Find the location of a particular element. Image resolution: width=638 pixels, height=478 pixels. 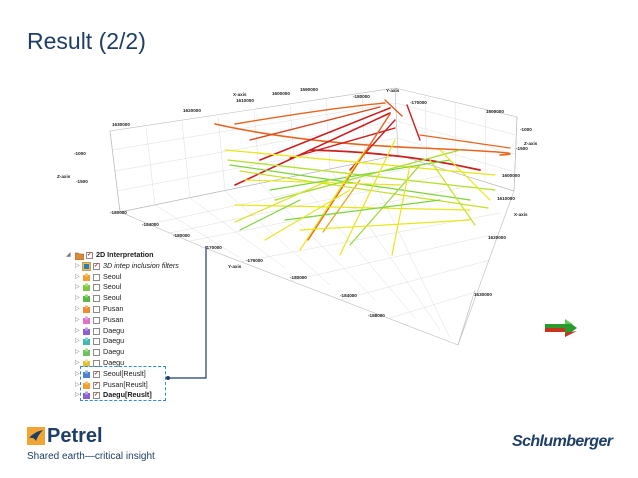

petrel-wordmark: Petrel is located at coordinates (75, 436).